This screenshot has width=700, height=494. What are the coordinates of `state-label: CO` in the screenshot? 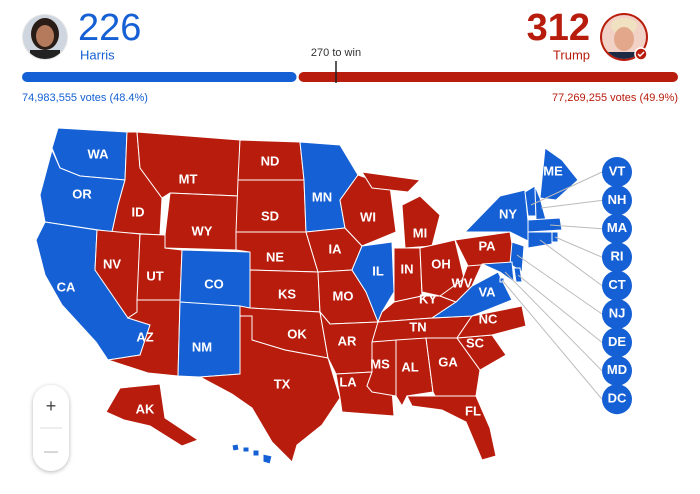 It's located at (214, 283).